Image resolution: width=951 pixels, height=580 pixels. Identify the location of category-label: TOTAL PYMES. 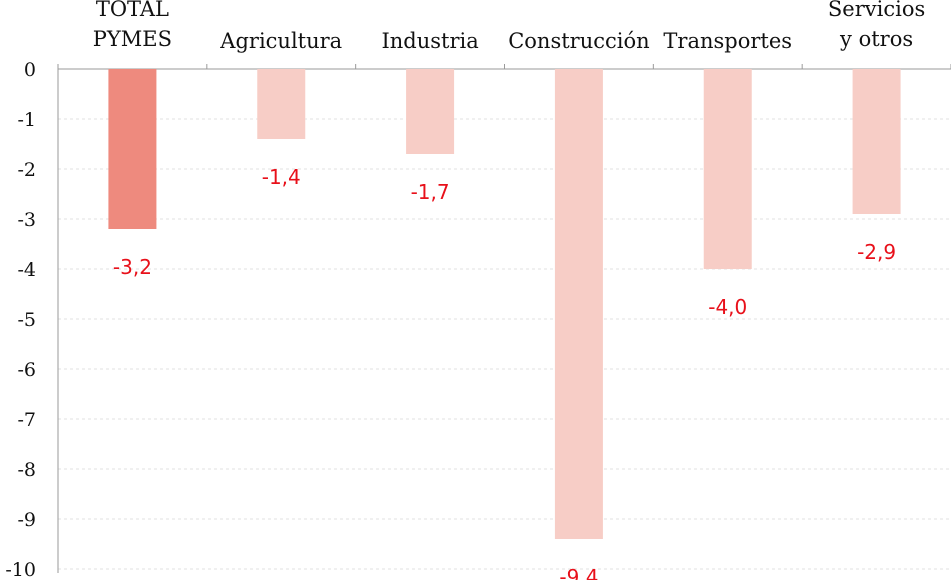
(132, 25).